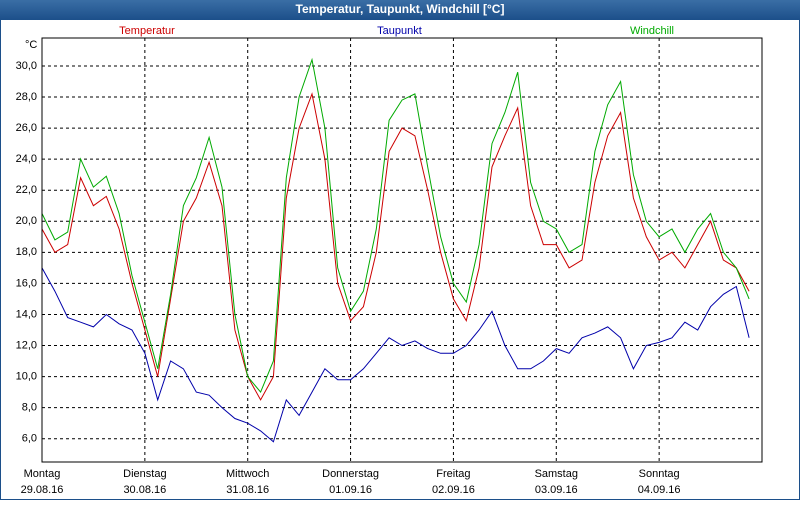 The width and height of the screenshot is (800, 505). What do you see at coordinates (42, 490) in the screenshot?
I see `x-tick-date: 29.08.16` at bounding box center [42, 490].